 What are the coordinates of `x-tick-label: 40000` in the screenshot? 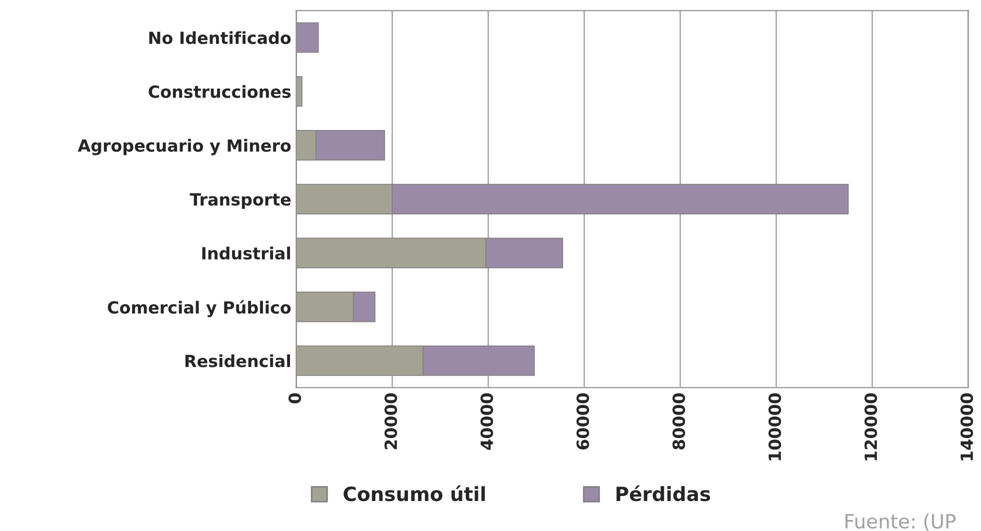 It's located at (487, 421).